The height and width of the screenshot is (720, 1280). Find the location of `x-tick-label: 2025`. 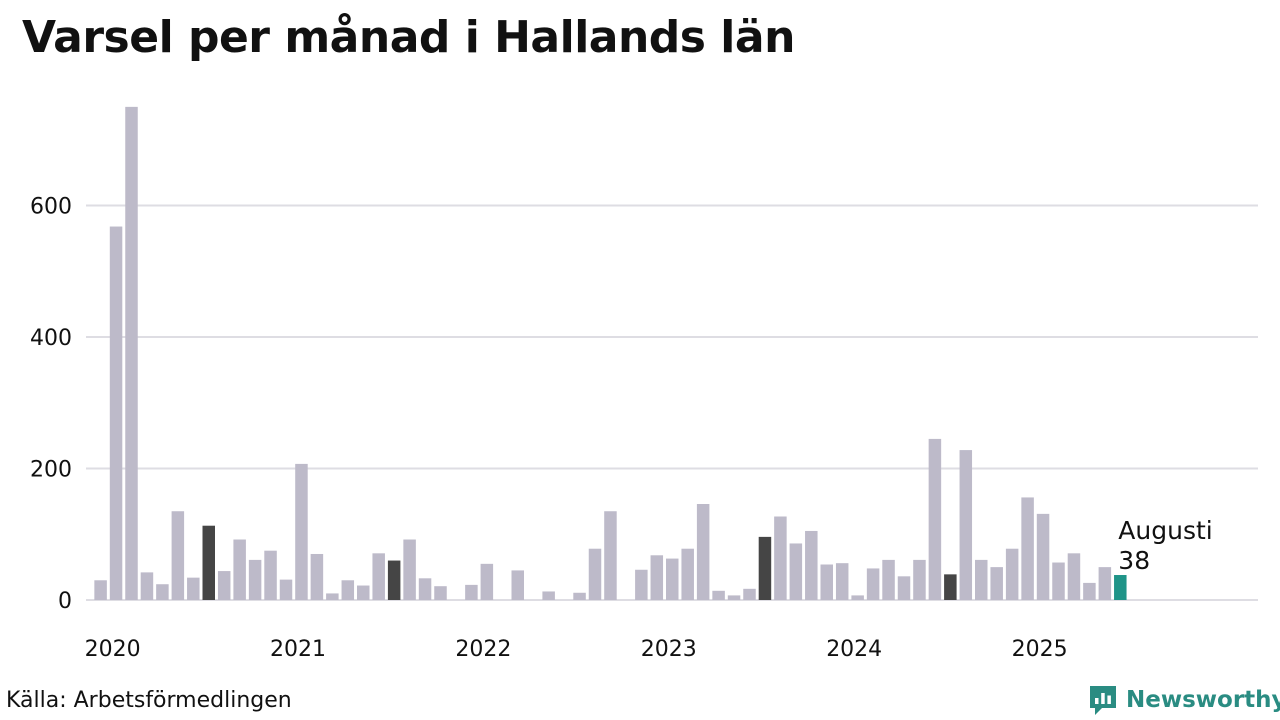

x-tick-label: 2025 is located at coordinates (1040, 649).